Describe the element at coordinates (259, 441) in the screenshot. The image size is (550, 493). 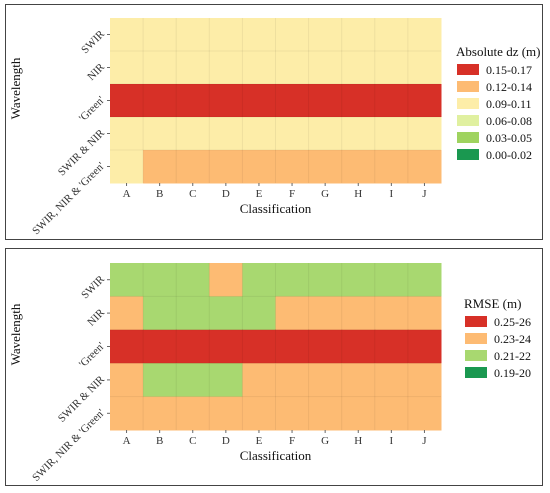
I see `chart1-x-tick-label: E` at that location.